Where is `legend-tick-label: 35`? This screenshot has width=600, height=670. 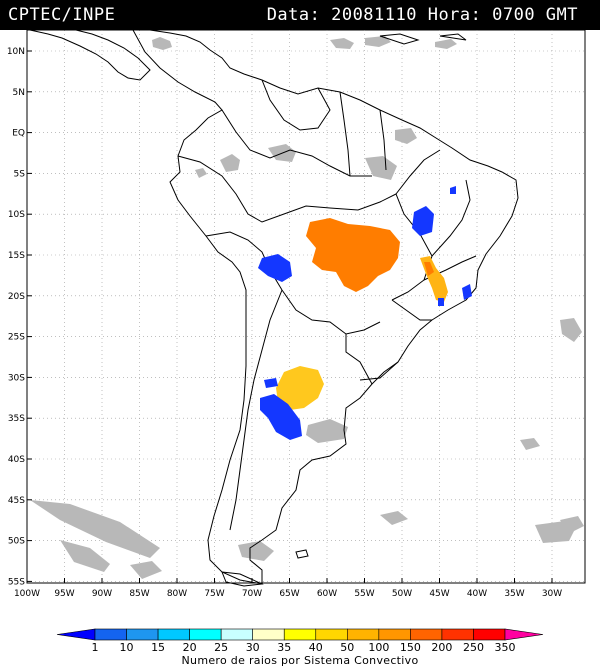
legend-tick-label: 35 is located at coordinates (284, 647).